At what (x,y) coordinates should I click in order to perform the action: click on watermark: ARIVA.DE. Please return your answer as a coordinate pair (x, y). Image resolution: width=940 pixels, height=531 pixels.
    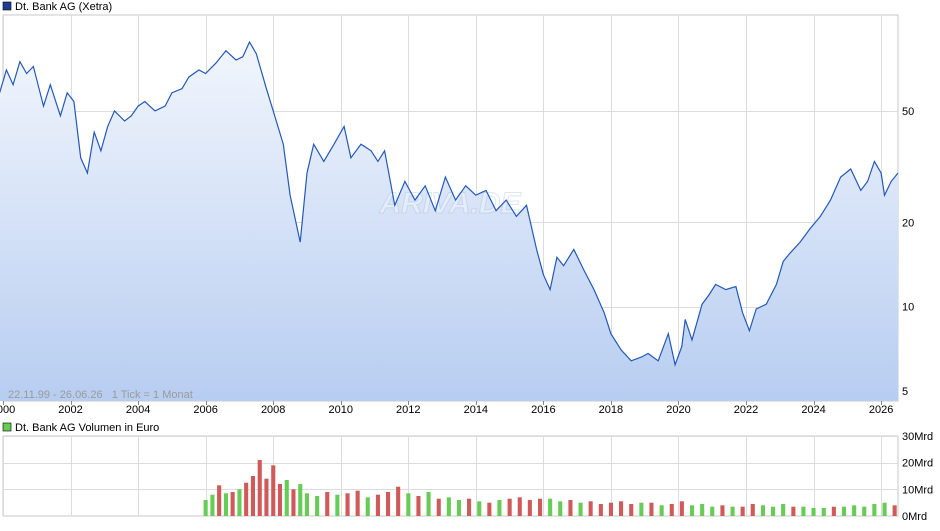
    Looking at the image, I should click on (450, 204).